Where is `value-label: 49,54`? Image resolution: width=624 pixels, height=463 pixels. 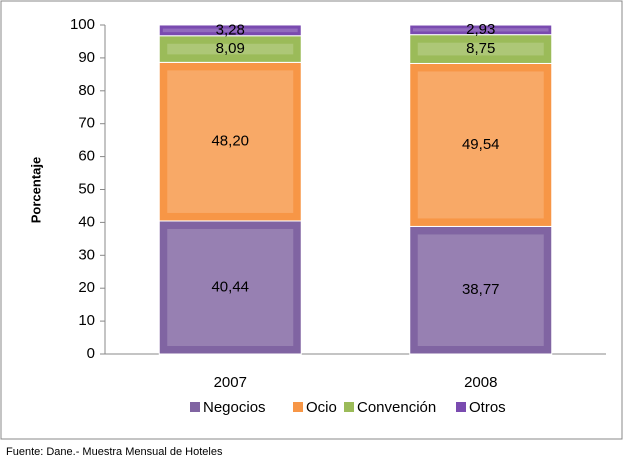 value-label: 49,54 is located at coordinates (481, 144).